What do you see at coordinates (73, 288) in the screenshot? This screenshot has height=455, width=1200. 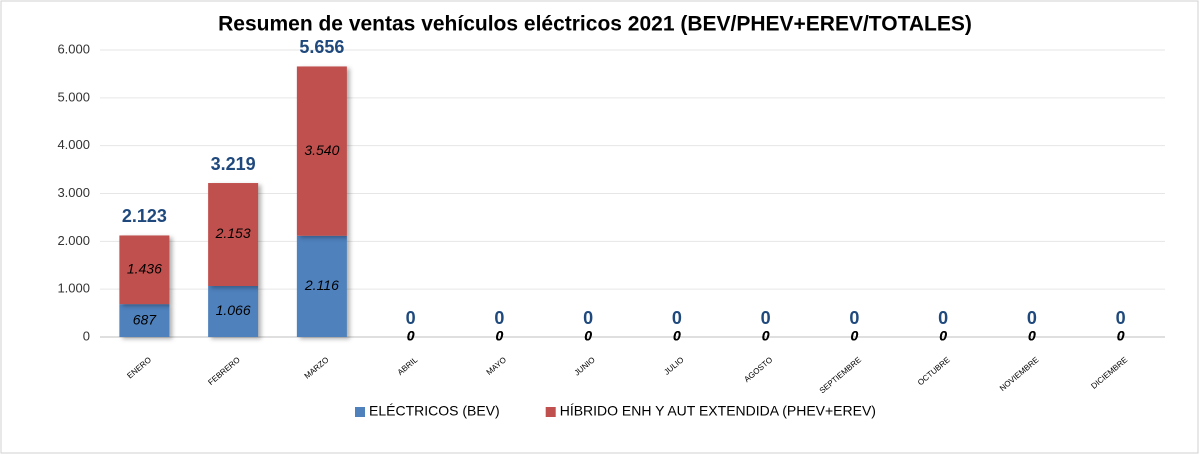 I see `y-tick-label: 1.000` at bounding box center [73, 288].